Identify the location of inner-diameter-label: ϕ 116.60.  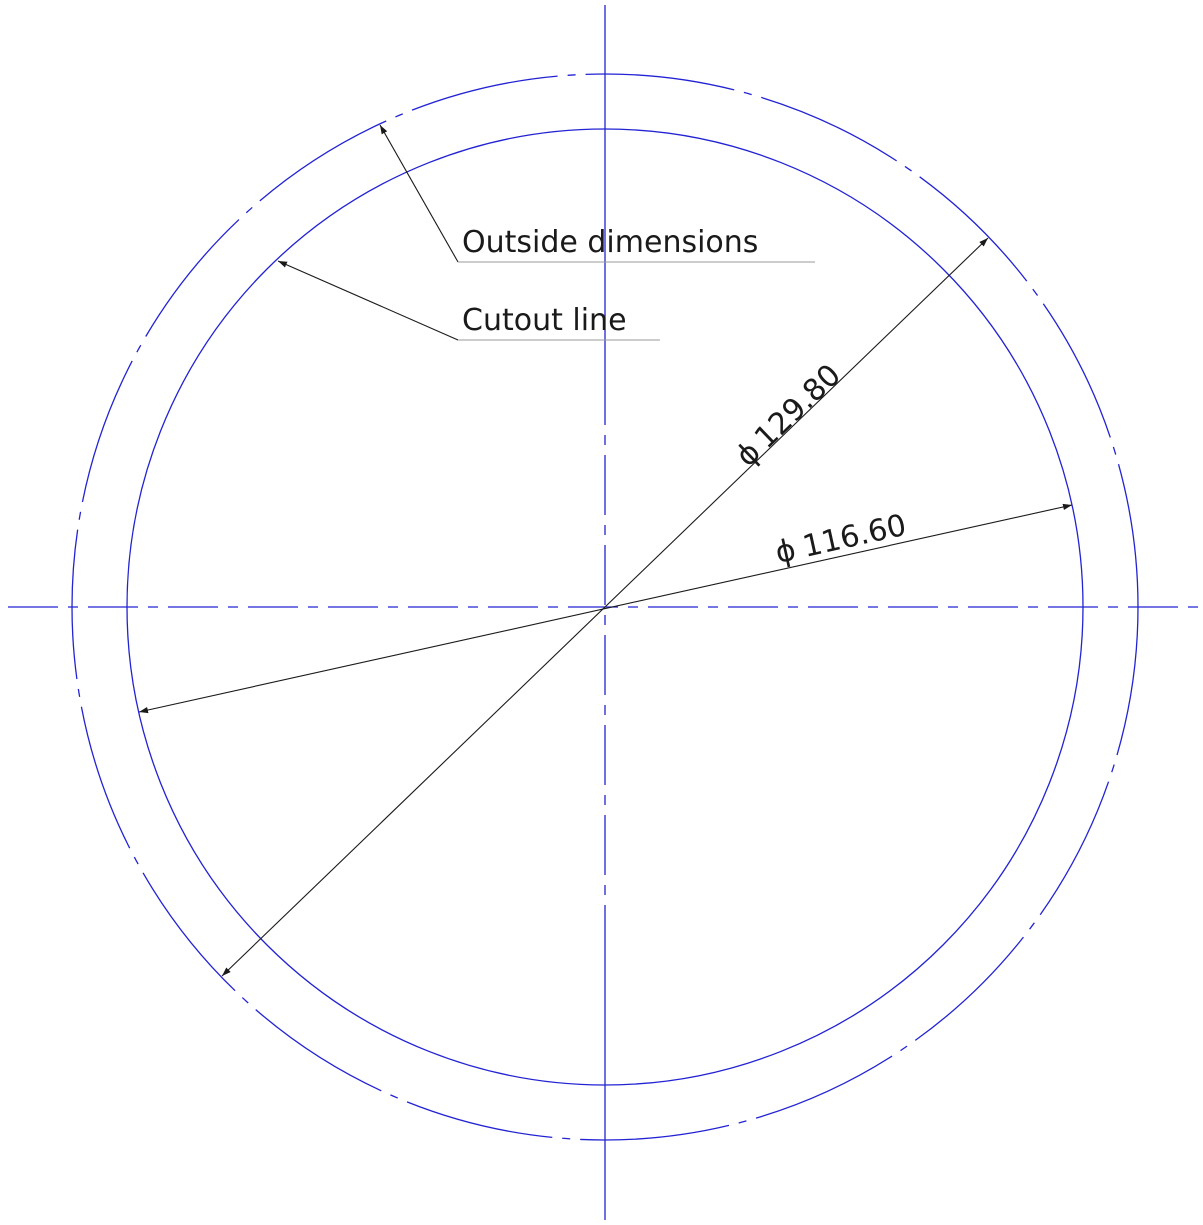
(840, 539).